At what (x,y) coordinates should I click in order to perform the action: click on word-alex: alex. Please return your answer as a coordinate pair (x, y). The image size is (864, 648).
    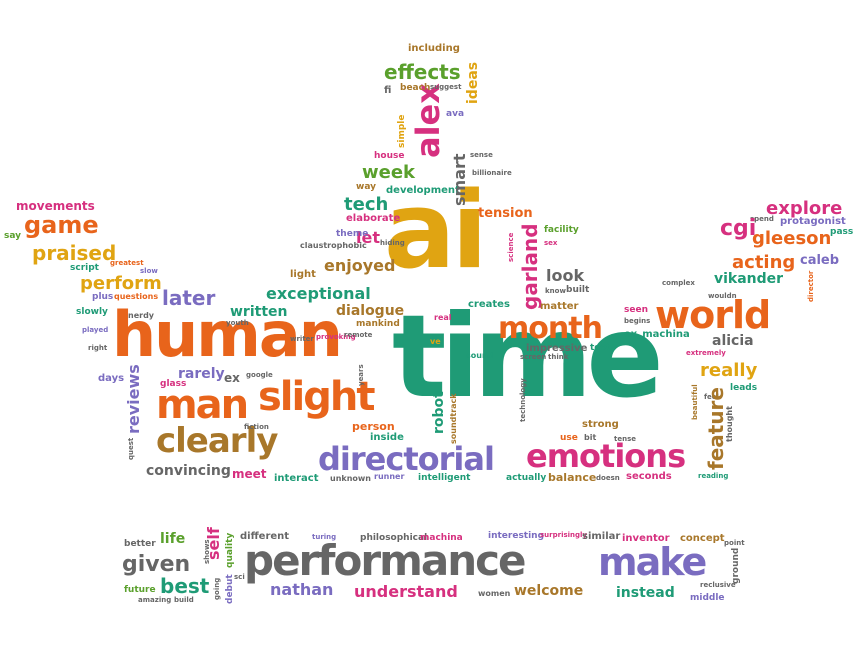
    Looking at the image, I should click on (428, 120).